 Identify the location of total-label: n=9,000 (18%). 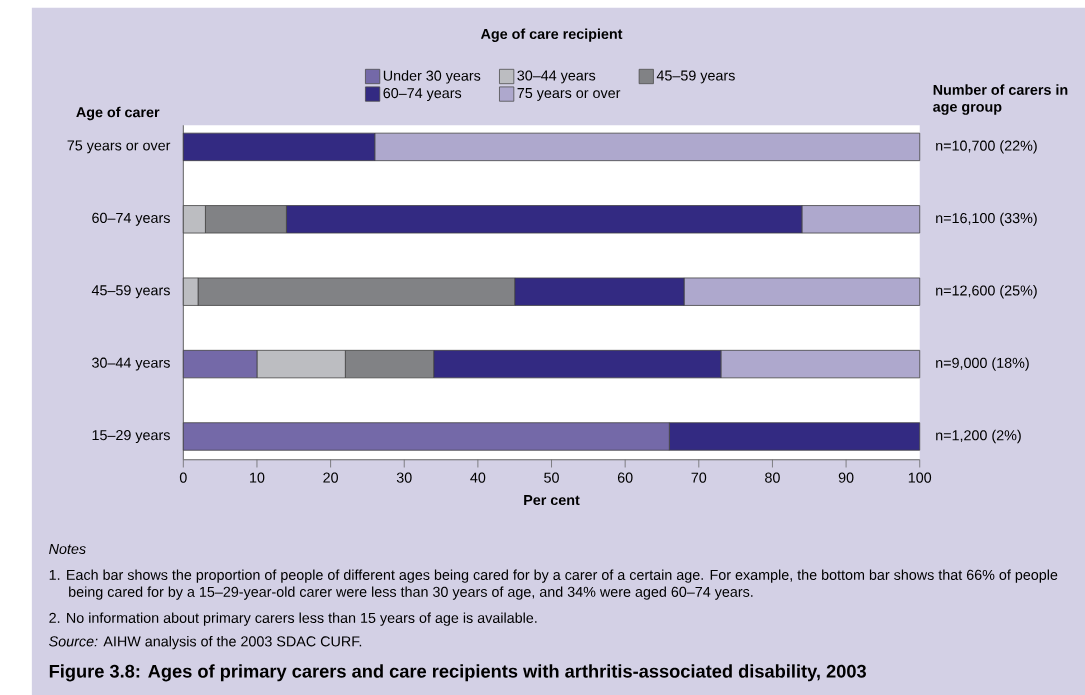
(982, 364).